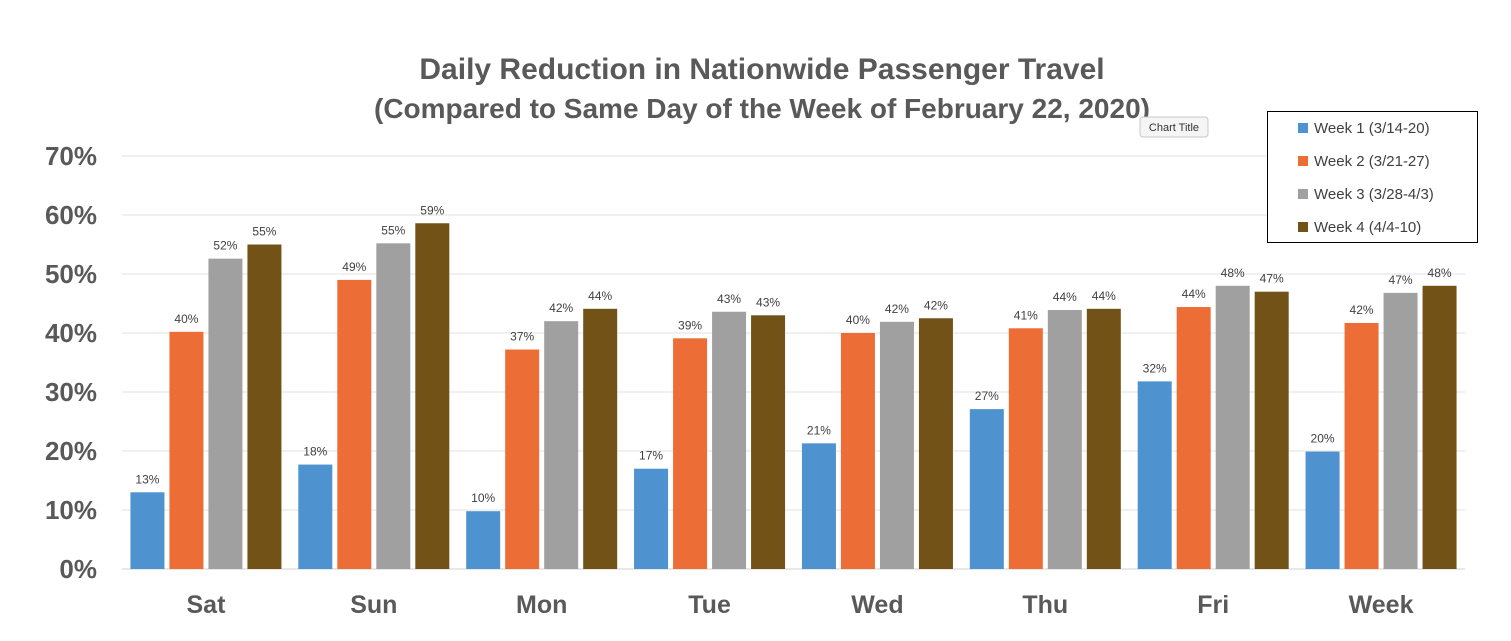 This screenshot has height=641, width=1511. I want to click on data-label: 37%, so click(522, 337).